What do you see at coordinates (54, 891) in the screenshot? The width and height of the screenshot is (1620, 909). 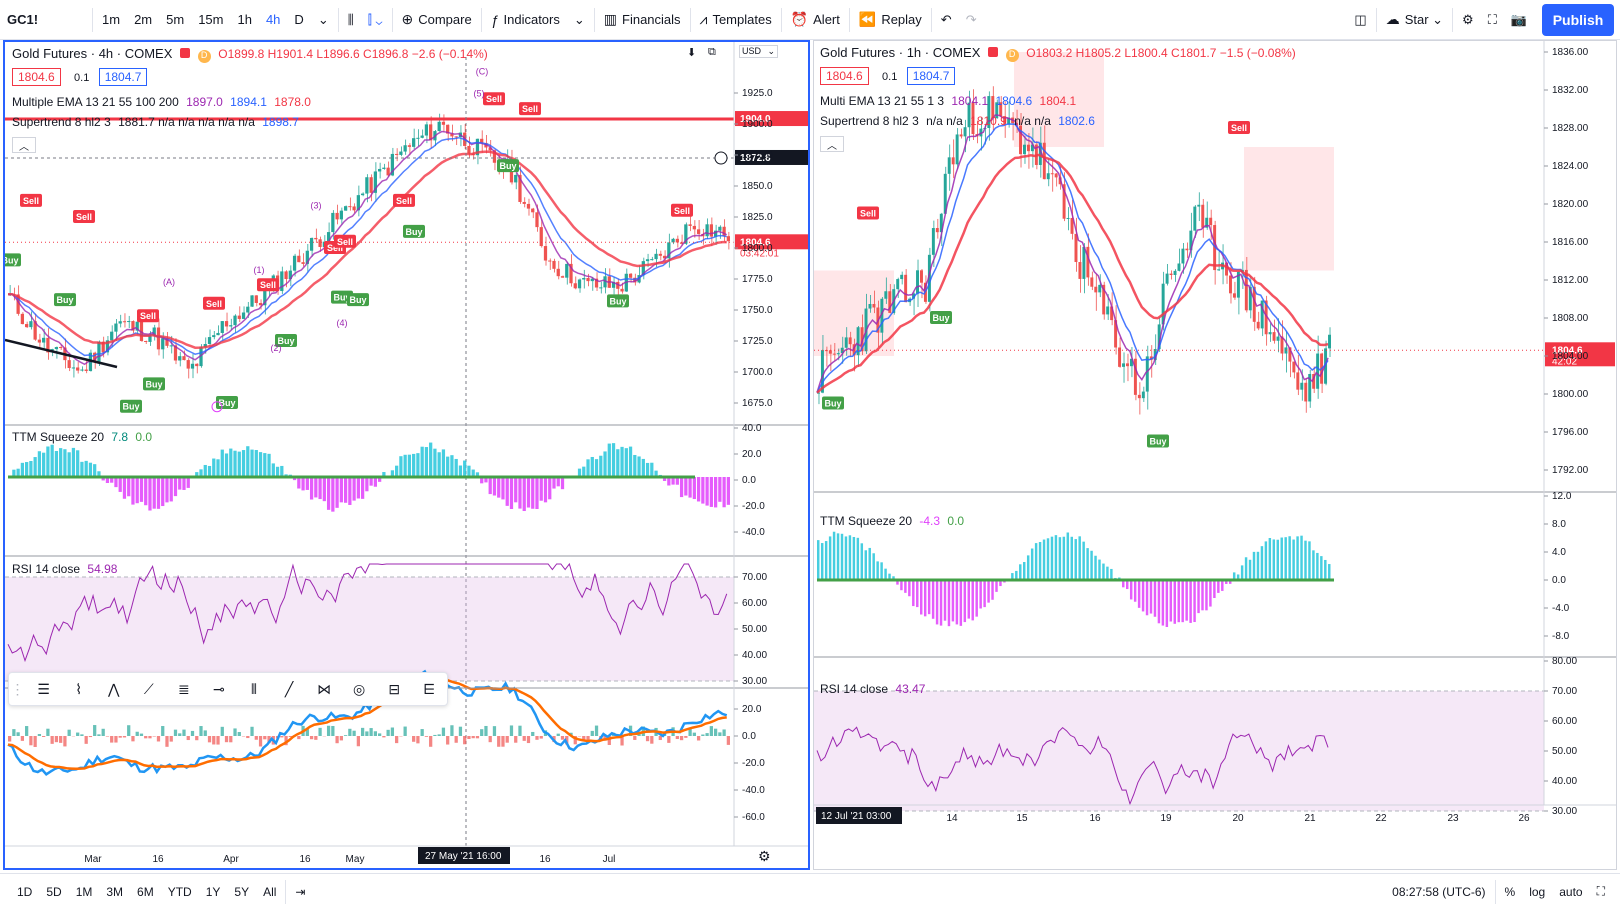 I see `range-5D: 5D` at bounding box center [54, 891].